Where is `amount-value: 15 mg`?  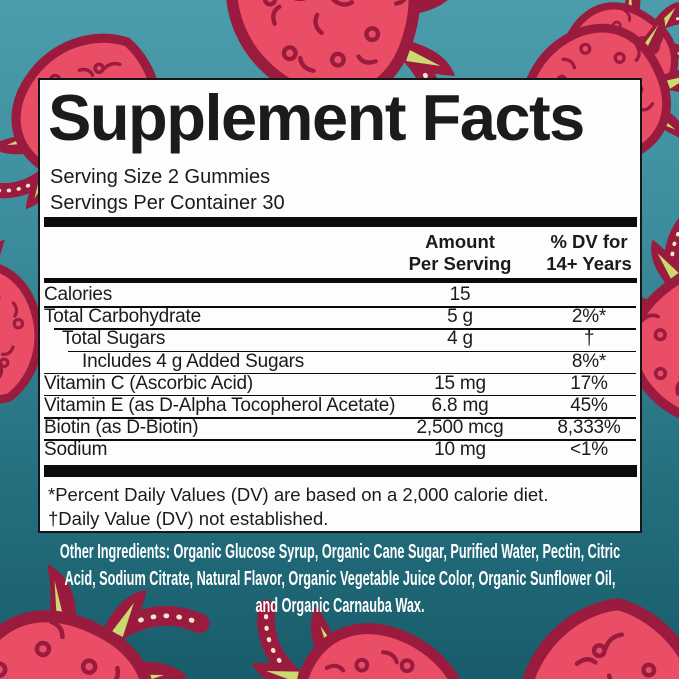
amount-value: 15 mg is located at coordinates (460, 383).